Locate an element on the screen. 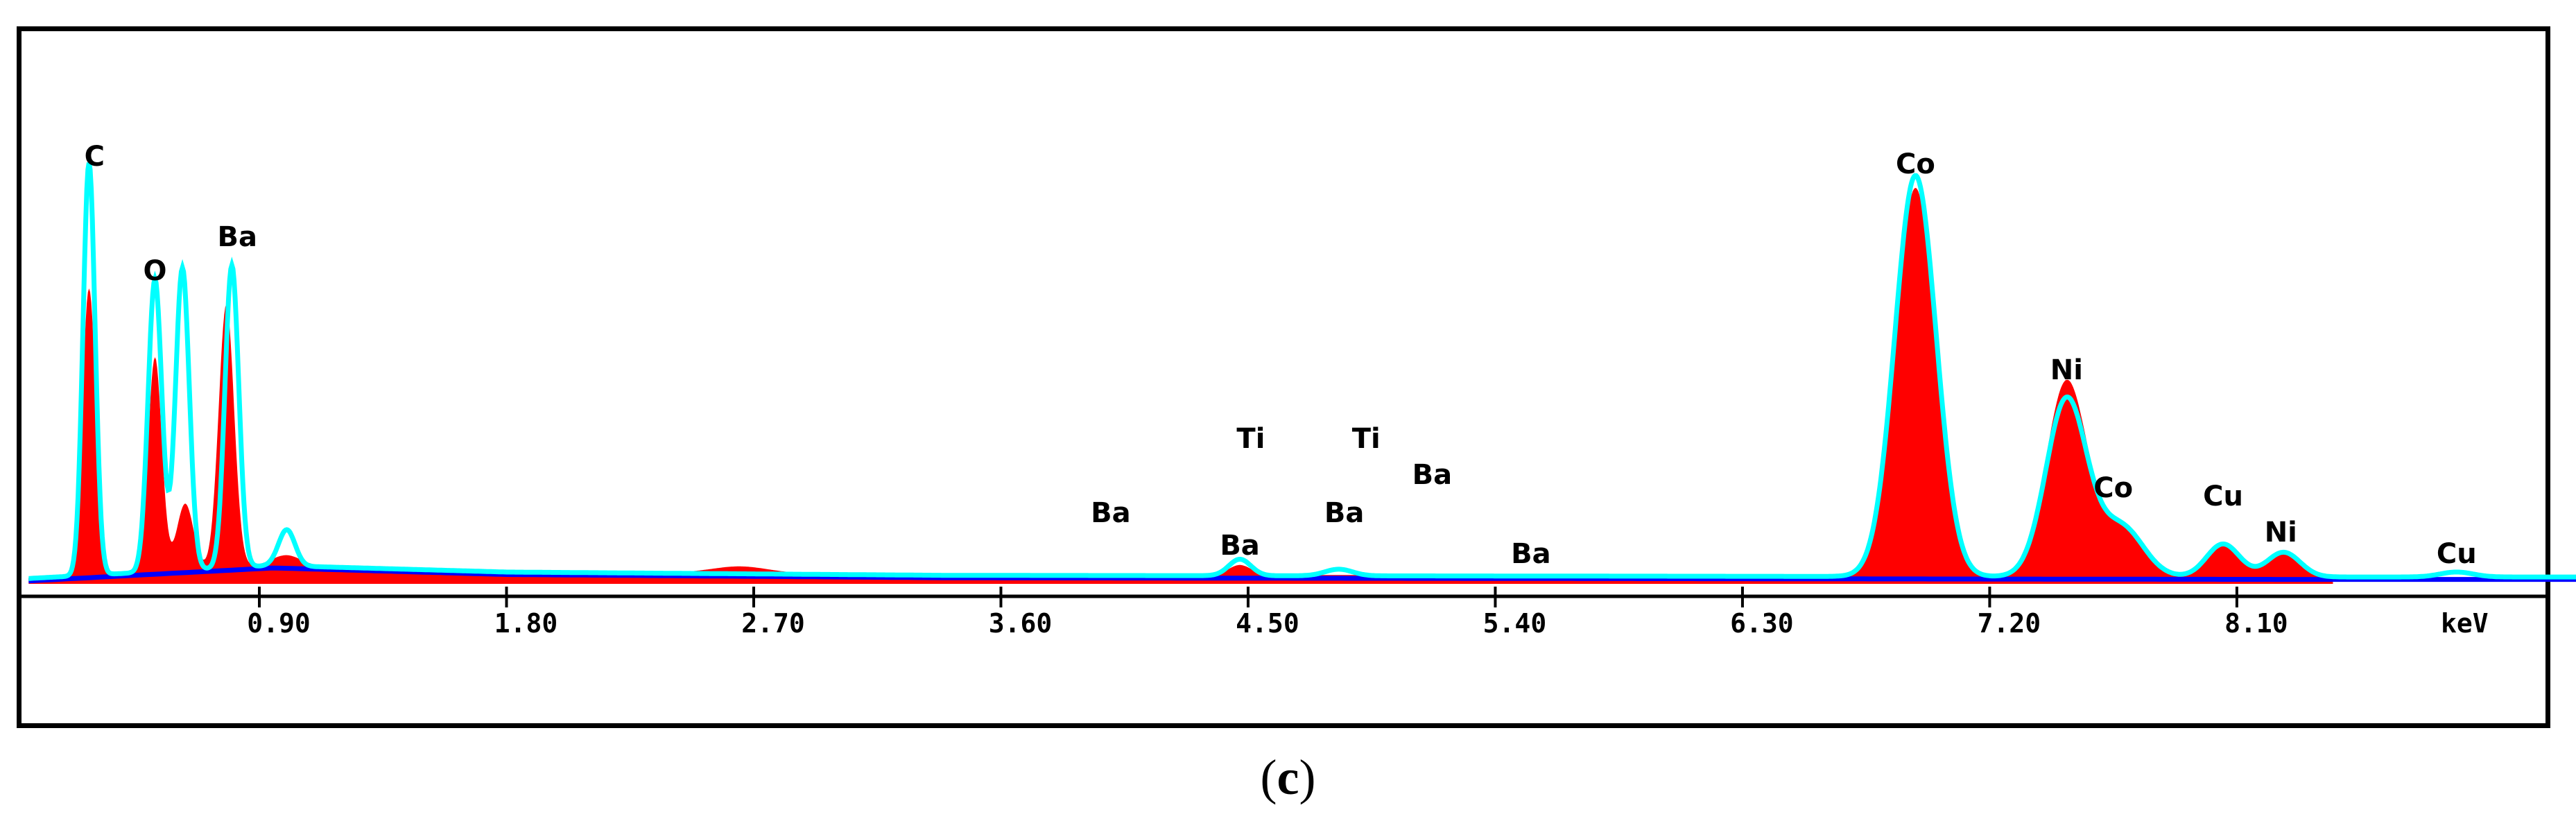  caption-open-paren: ( is located at coordinates (1268, 777).